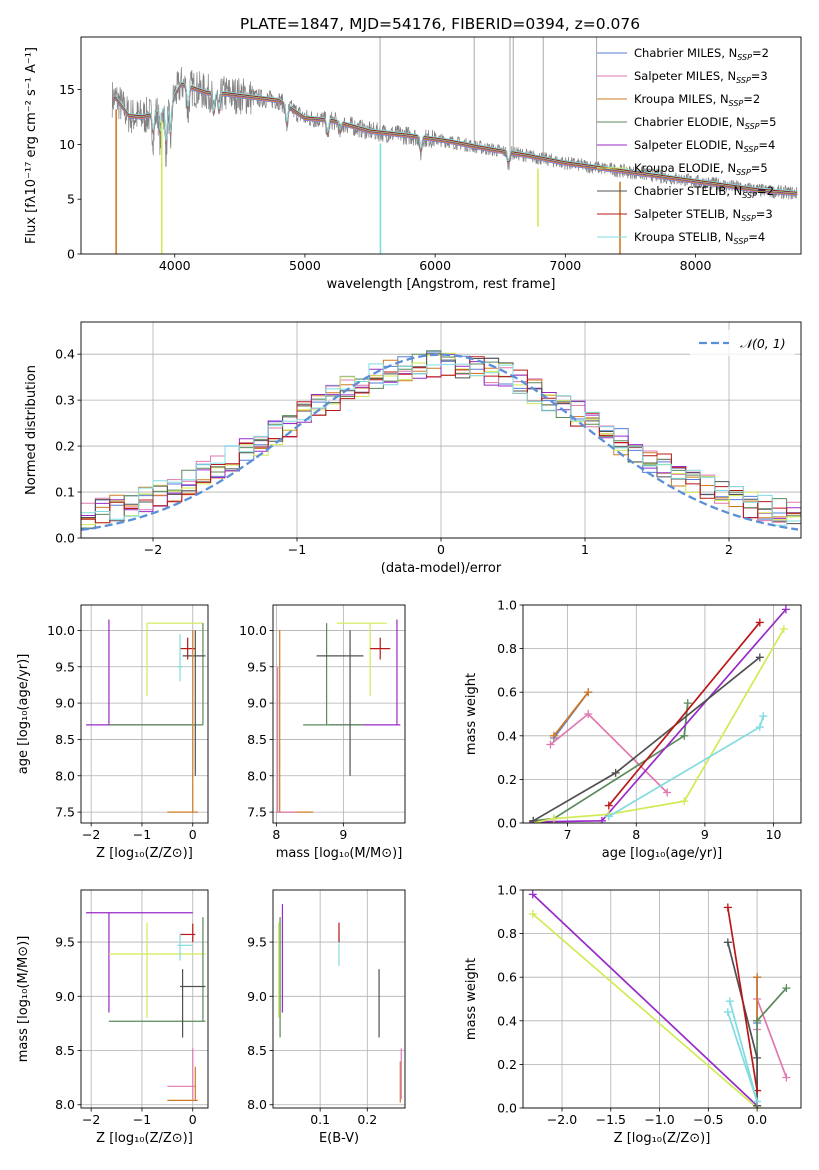  Describe the element at coordinates (774, 834) in the screenshot. I see `x-tick-label: 10` at that location.